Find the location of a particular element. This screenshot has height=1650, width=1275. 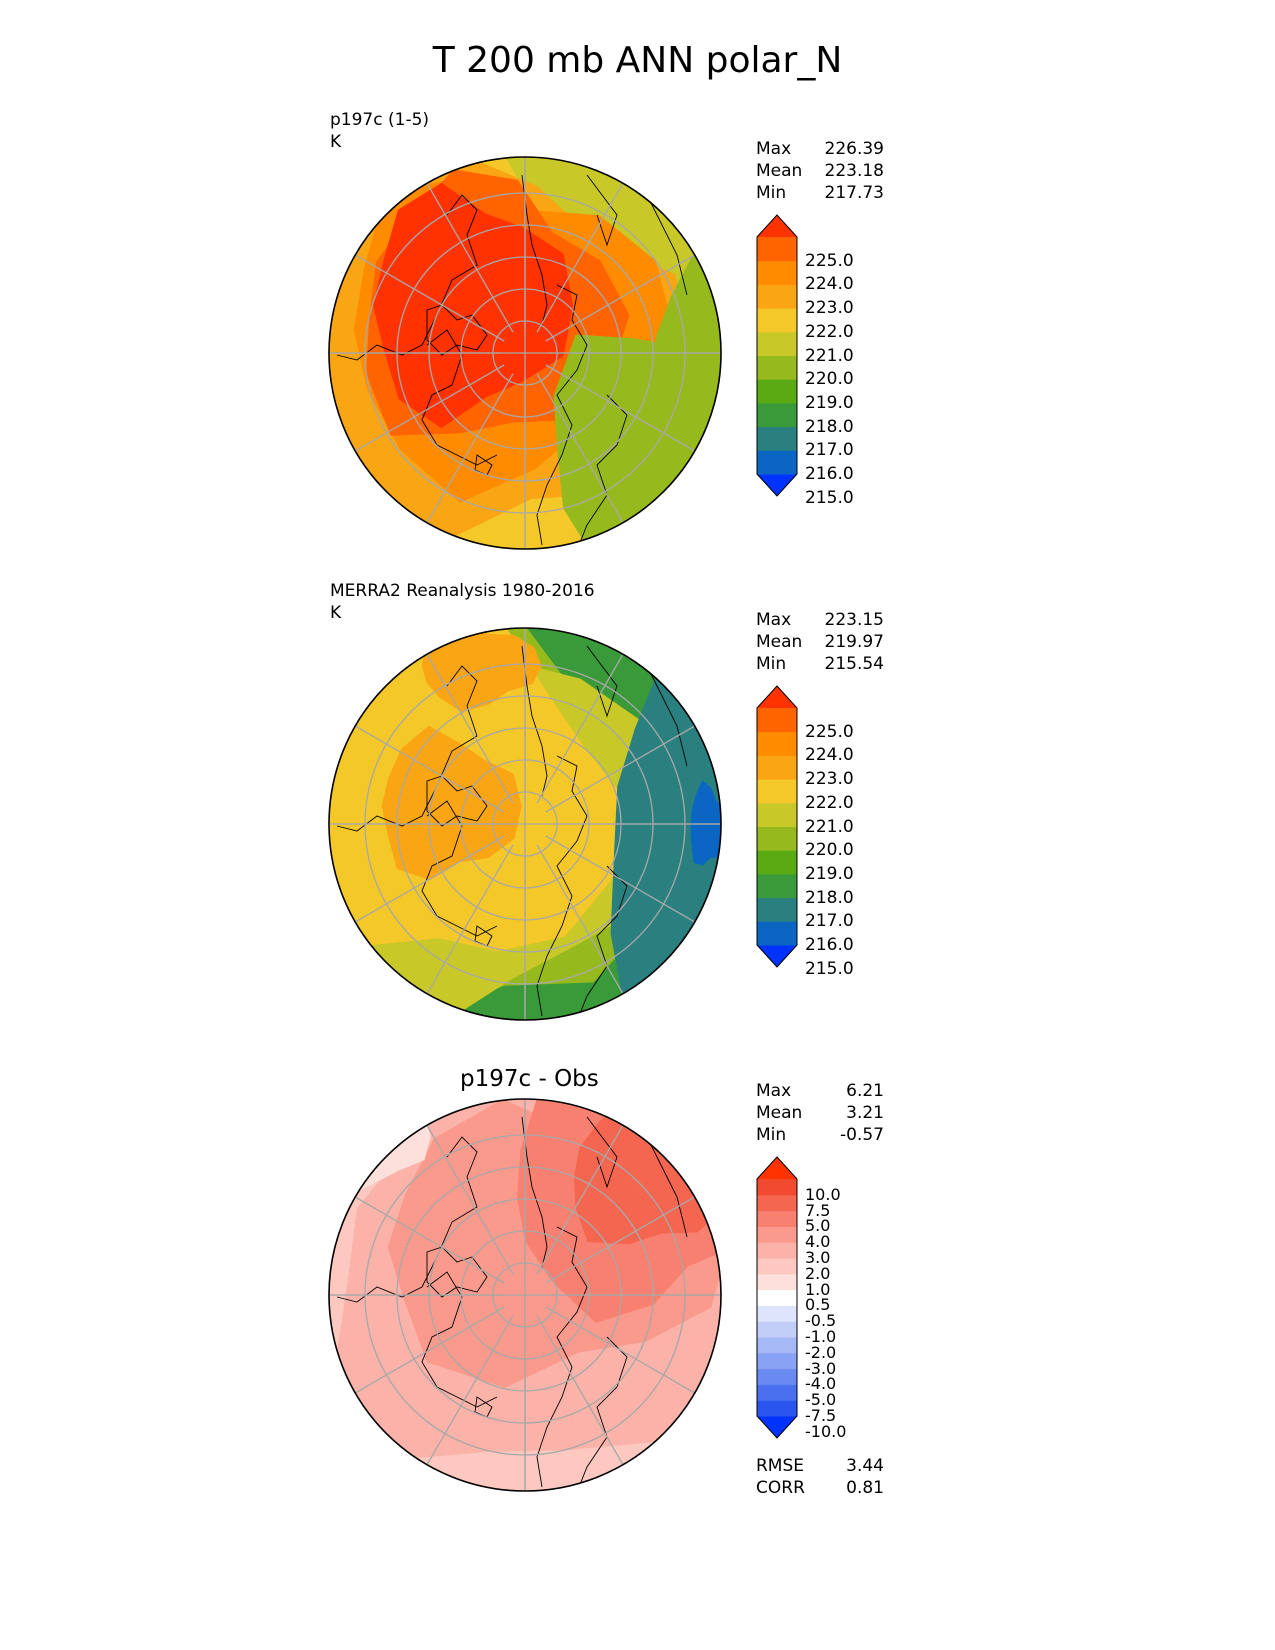

field-shading is located at coordinates (525, 1295).